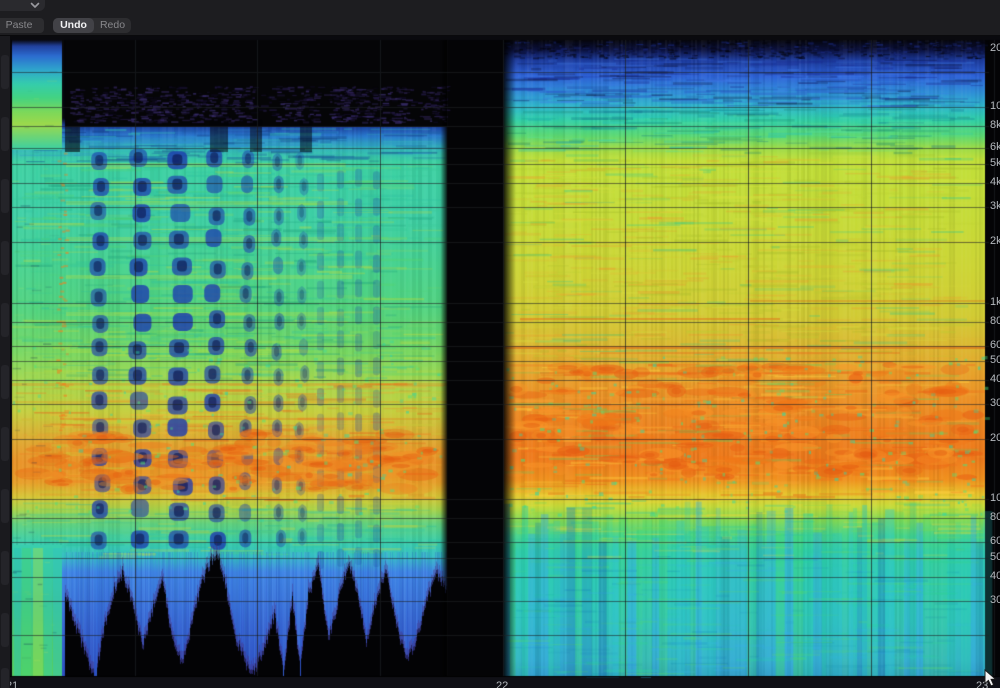 The height and width of the screenshot is (688, 1000). Describe the element at coordinates (22, 5) in the screenshot. I see `preset-dropdown` at that location.